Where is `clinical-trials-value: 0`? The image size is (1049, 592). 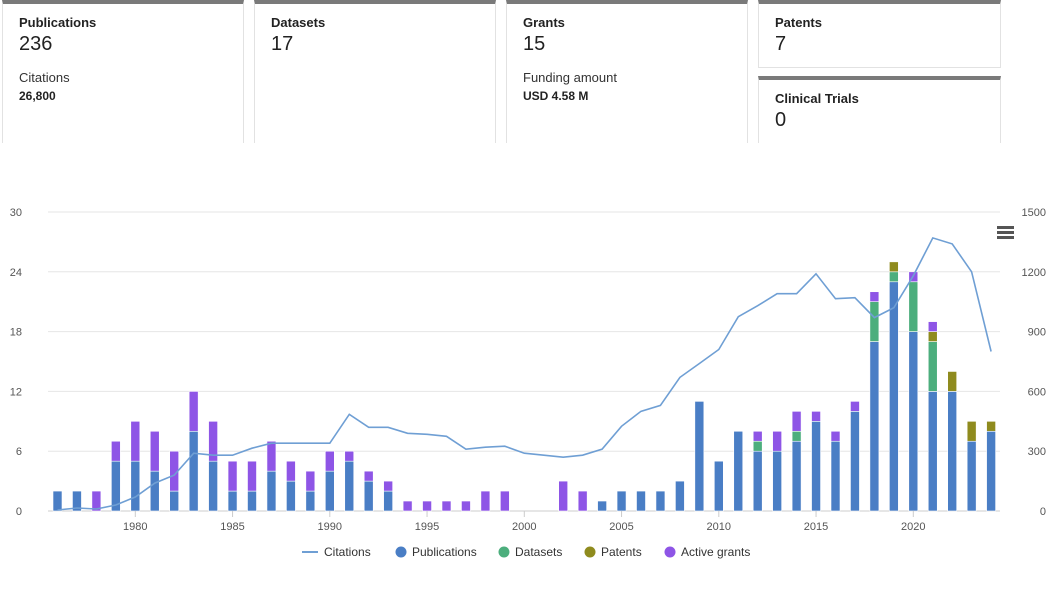
clinical-trials-value: 0 is located at coordinates (781, 120).